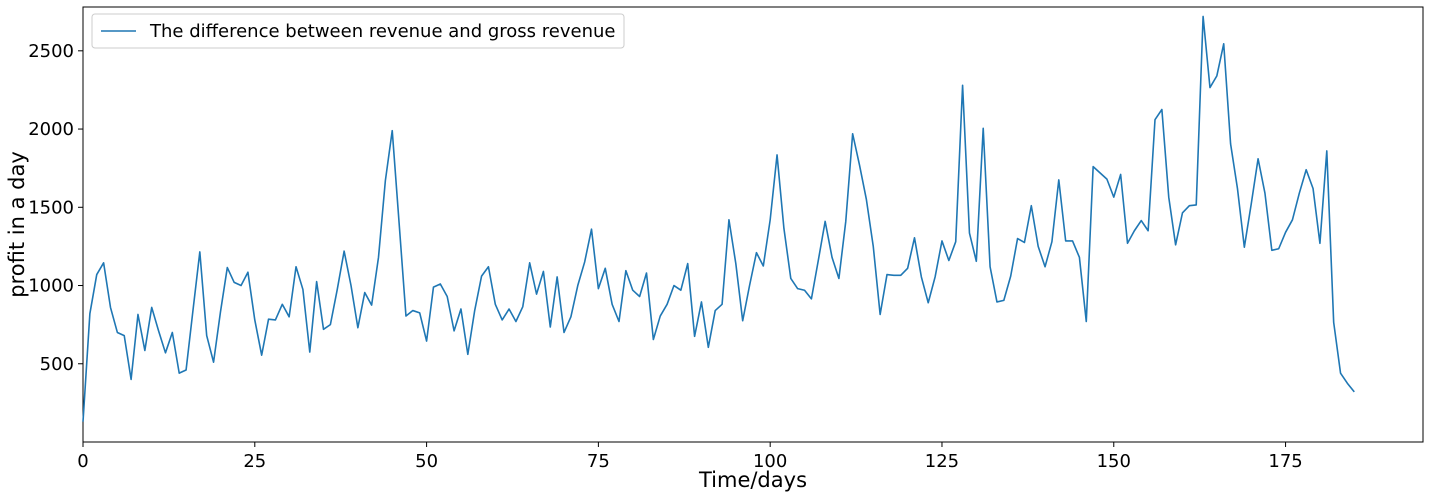 This screenshot has width=1429, height=497. What do you see at coordinates (17, 224) in the screenshot?
I see `y-axis-label: profit in a day` at bounding box center [17, 224].